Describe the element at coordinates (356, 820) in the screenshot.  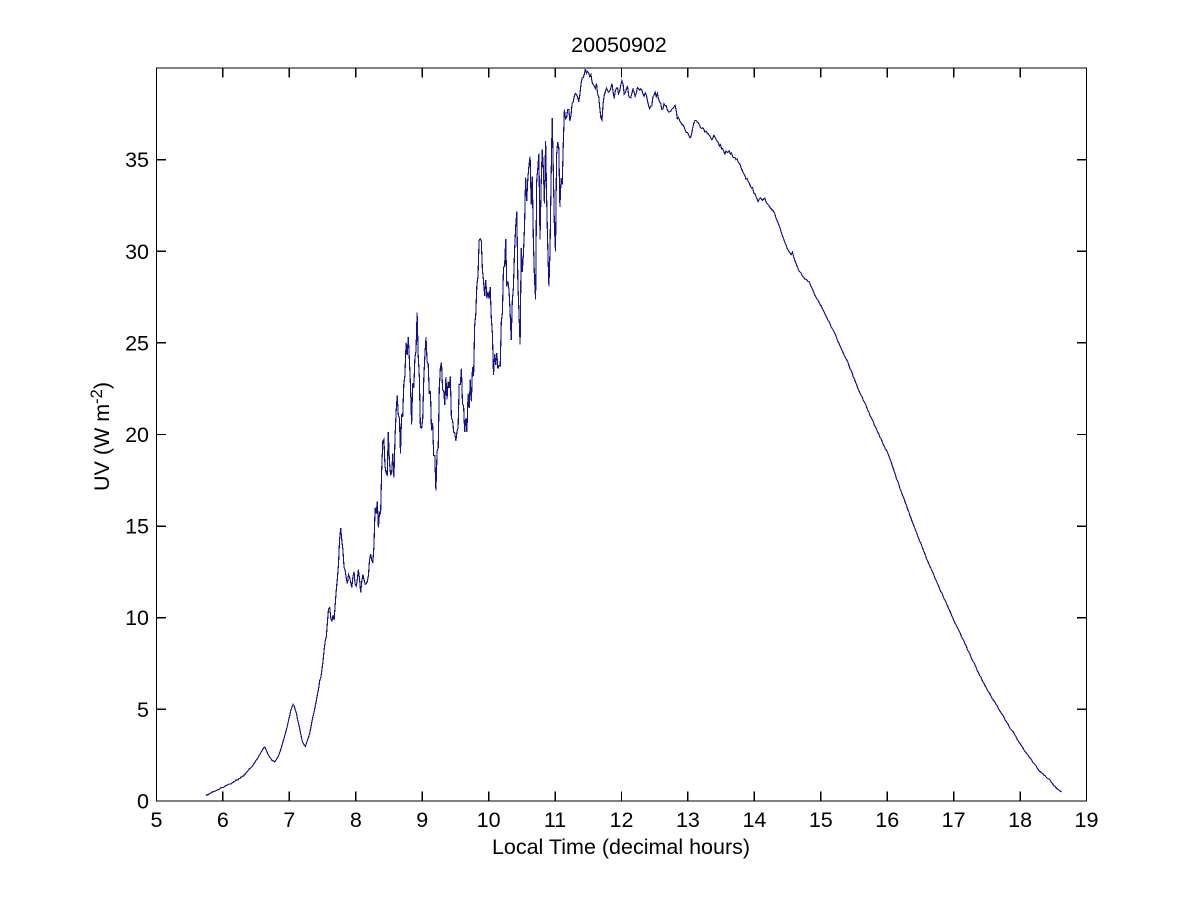
I see `svg-text: 8` at that location.